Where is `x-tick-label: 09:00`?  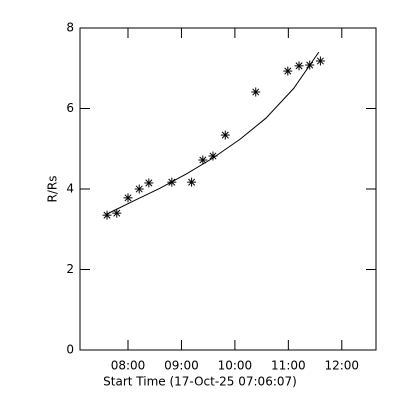
x-tick-label: 09:00 is located at coordinates (181, 366).